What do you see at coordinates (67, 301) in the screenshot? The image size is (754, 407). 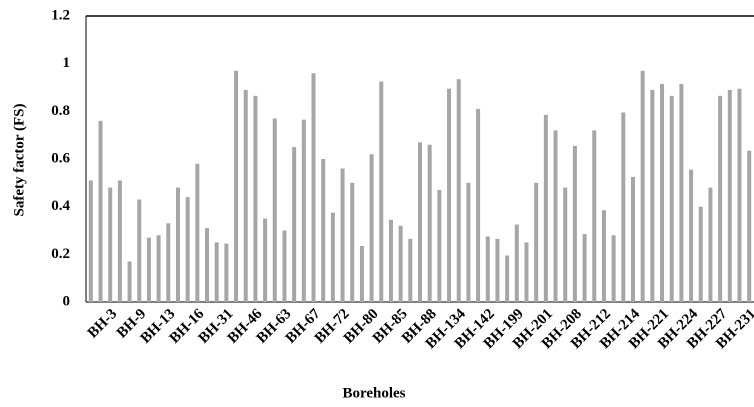 I see `y-tick-label: 0` at bounding box center [67, 301].